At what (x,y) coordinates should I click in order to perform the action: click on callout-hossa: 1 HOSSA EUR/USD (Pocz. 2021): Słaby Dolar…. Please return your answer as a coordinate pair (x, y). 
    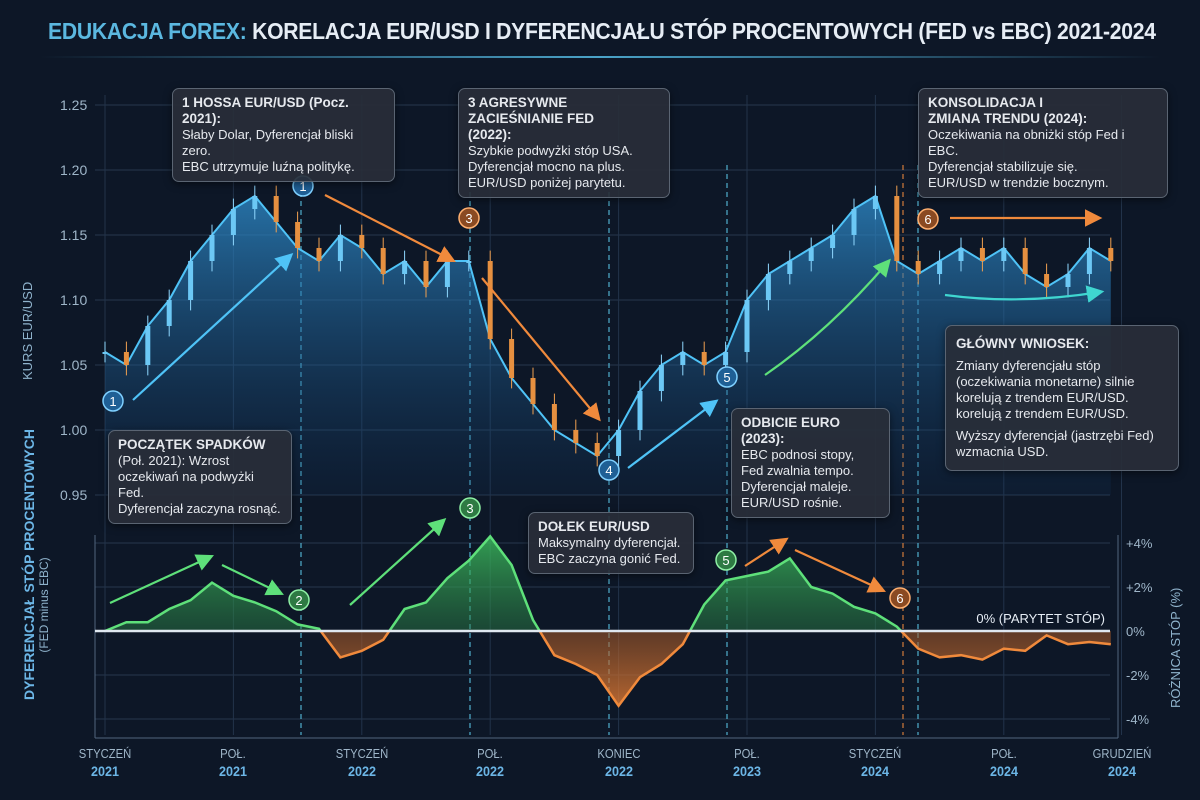
    Looking at the image, I should click on (283, 135).